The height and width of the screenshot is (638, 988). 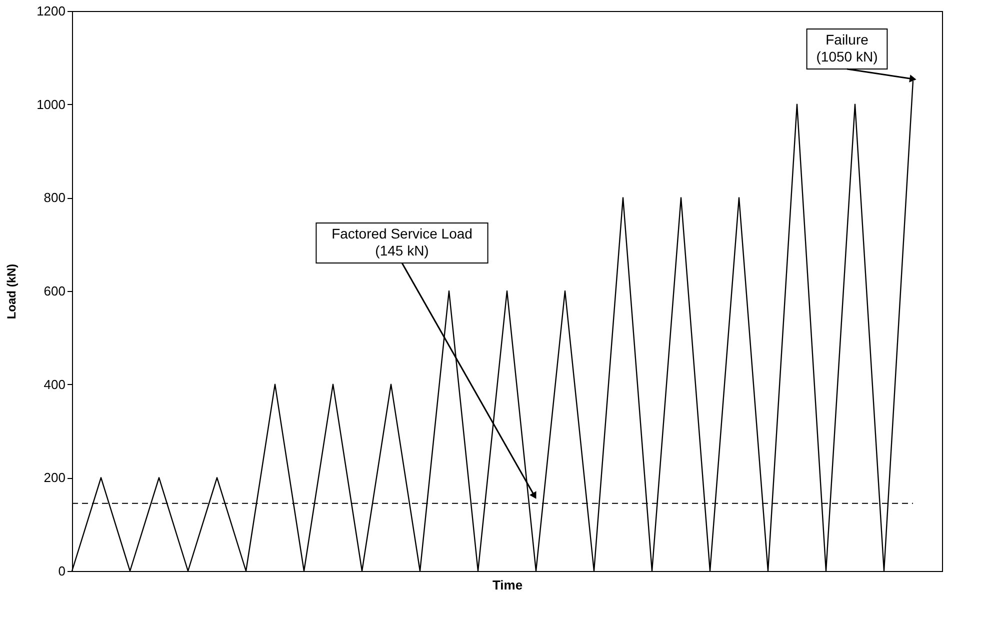 I want to click on y-tick-label: 0, so click(x=62, y=571).